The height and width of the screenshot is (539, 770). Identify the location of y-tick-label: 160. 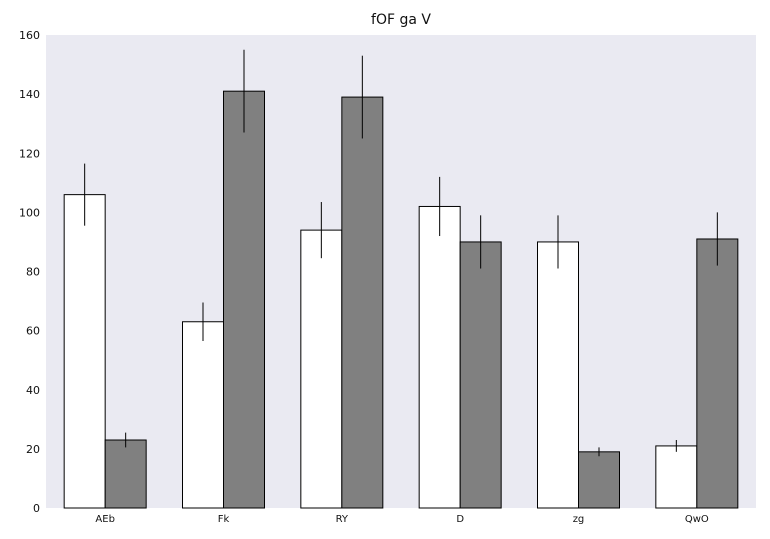
(29, 35).